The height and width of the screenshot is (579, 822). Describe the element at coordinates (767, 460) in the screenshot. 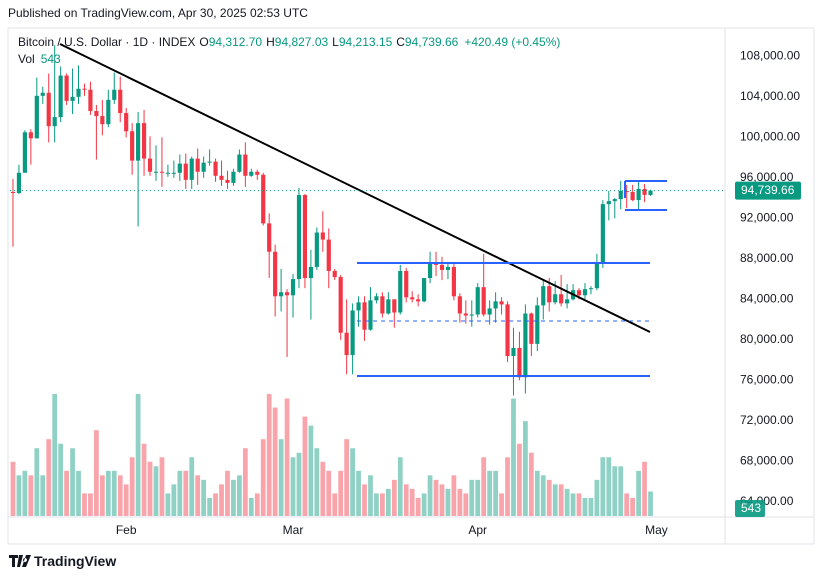

I see `y-tick-label: 68,000.00` at that location.